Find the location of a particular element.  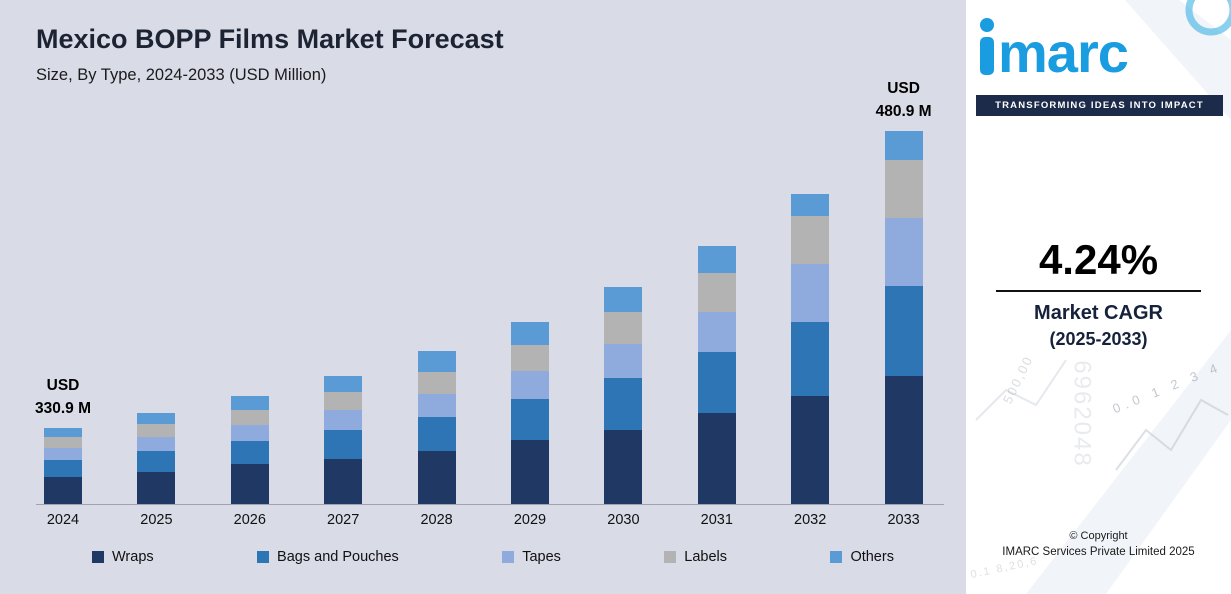

x-axis-label-2033: 2033 is located at coordinates (903, 520).